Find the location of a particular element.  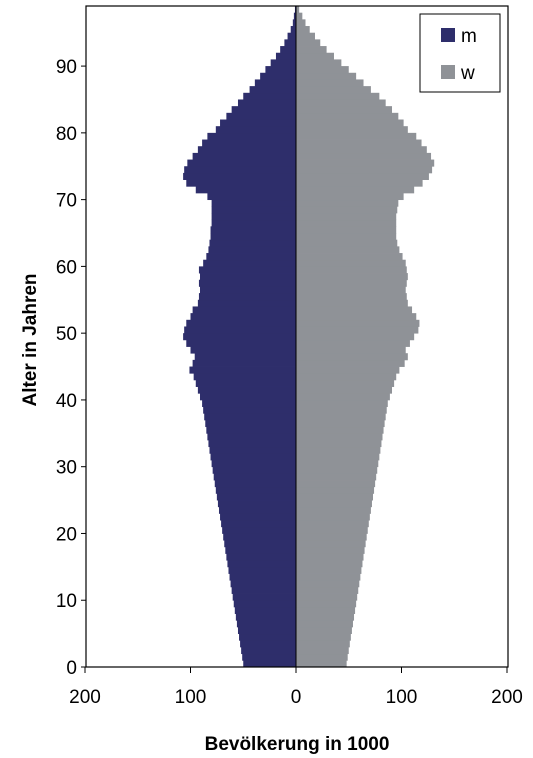

legend-label-m: m is located at coordinates (469, 36).